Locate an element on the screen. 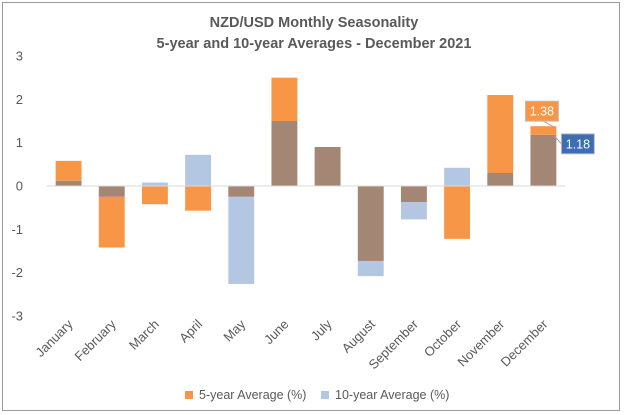 The width and height of the screenshot is (624, 415). x-tick-label: January is located at coordinates (54, 338).